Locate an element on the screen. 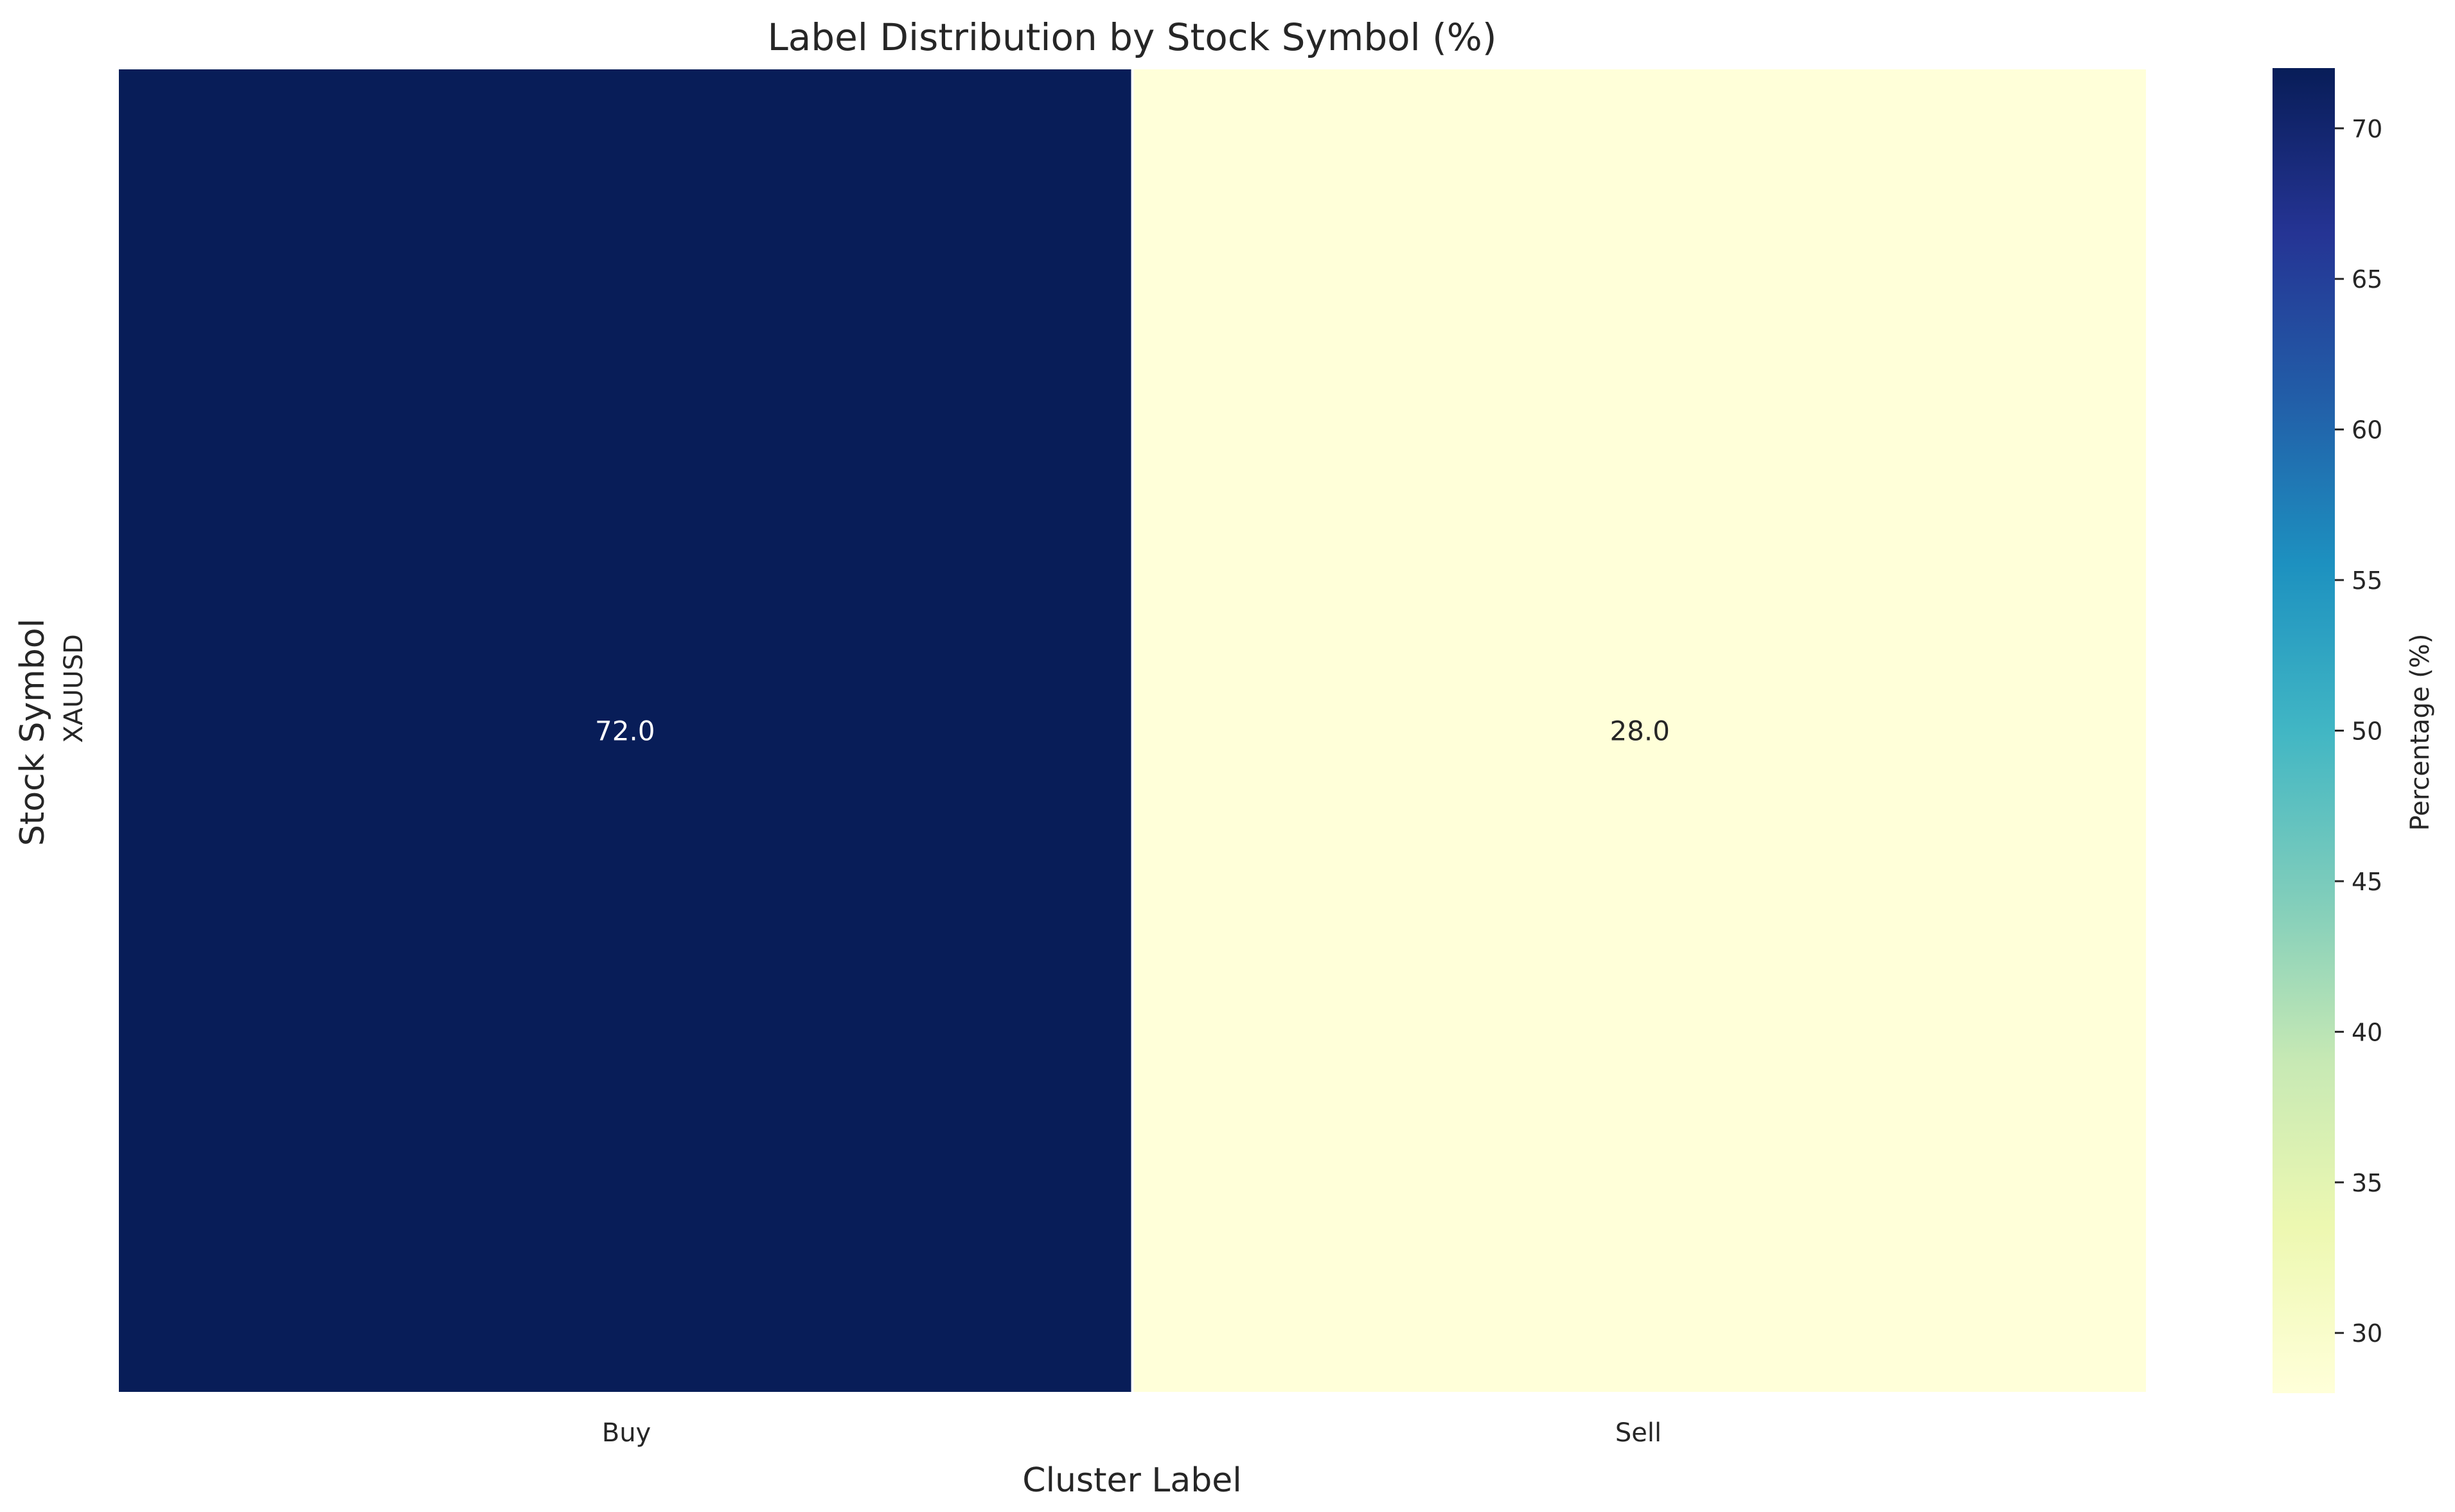 This screenshot has height=1512, width=2455. colorbar-tick-label: 50 is located at coordinates (2367, 731).